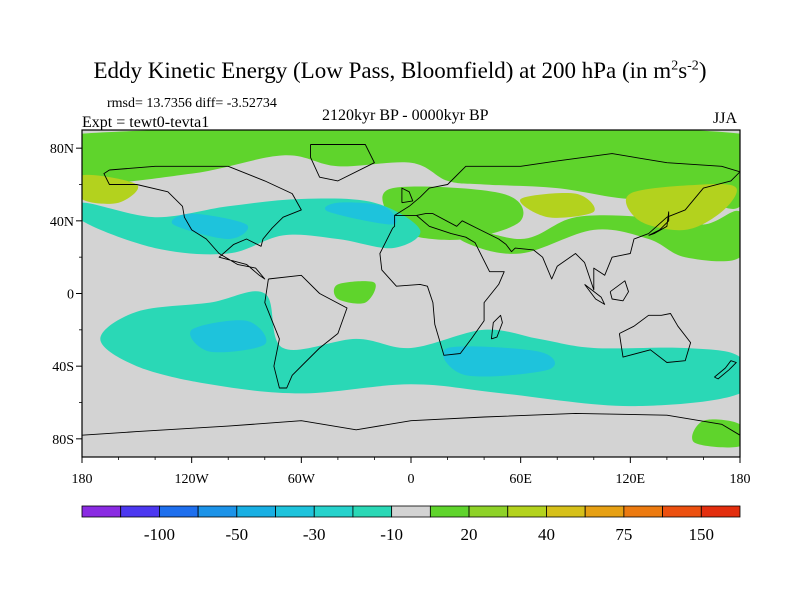 This screenshot has height=600, width=800. Describe the element at coordinates (623, 534) in the screenshot. I see `colorbar-label: 75` at that location.